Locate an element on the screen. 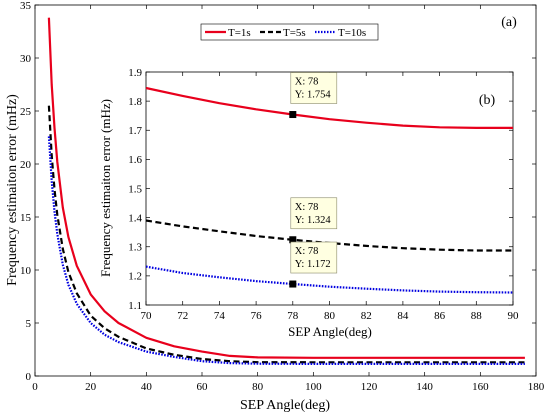 Image resolution: width=550 pixels, height=415 pixels. y-tick-label: 1.4 is located at coordinates (135, 218).